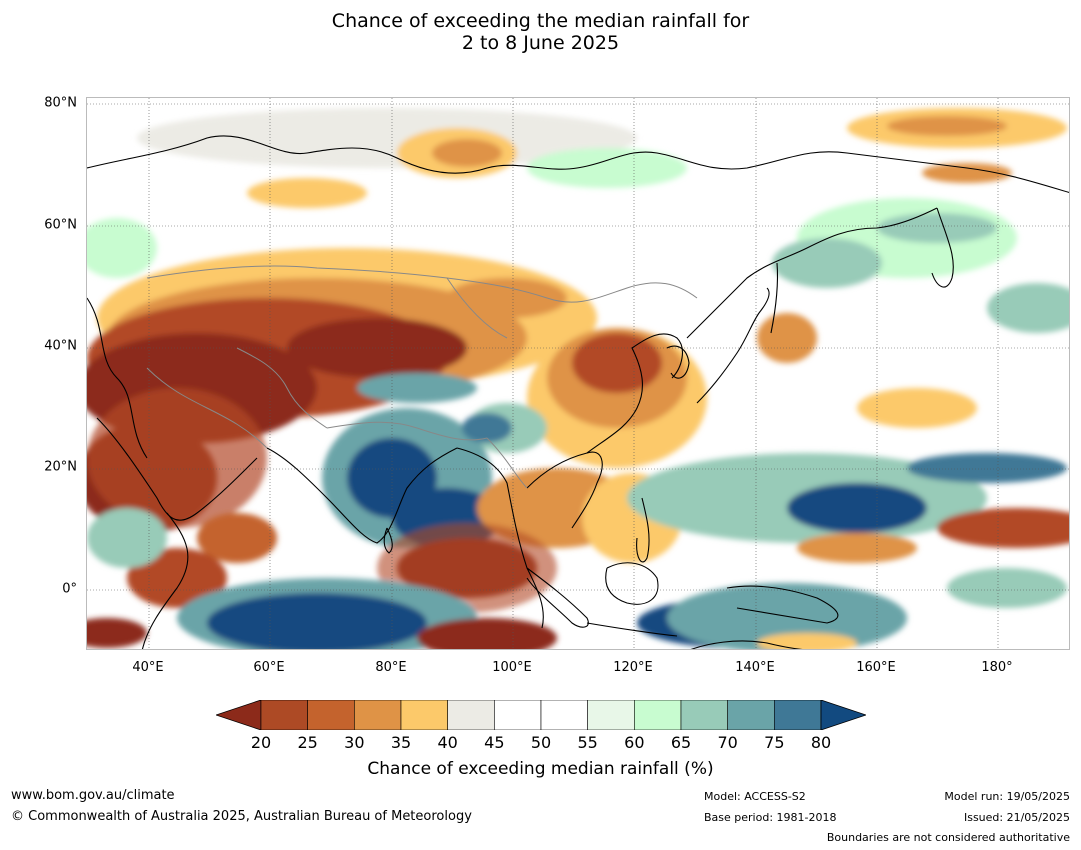 The image size is (1081, 850). Describe the element at coordinates (746, 644) in the screenshot. I see `coast-australia-n` at that location.